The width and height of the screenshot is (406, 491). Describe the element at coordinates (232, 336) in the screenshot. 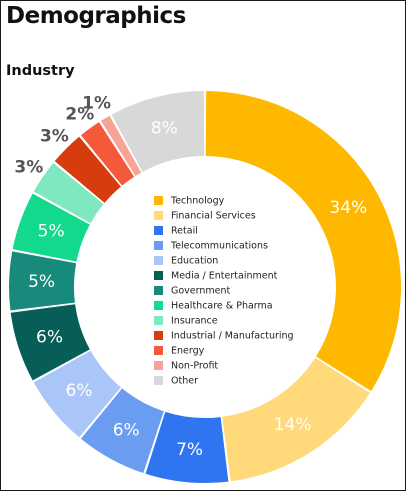

I see `legend-label-industrial-manufacturing: Industrial / Manufacturing` at that location.